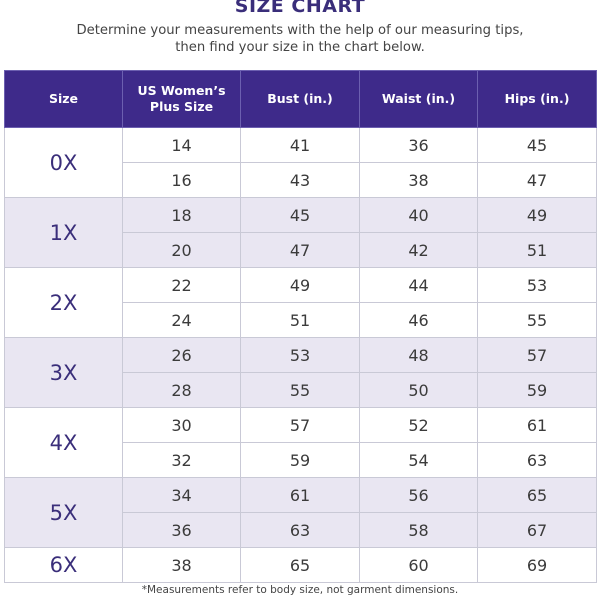 The height and width of the screenshot is (600, 600). Describe the element at coordinates (181, 355) in the screenshot. I see `us-cell: 26` at that location.